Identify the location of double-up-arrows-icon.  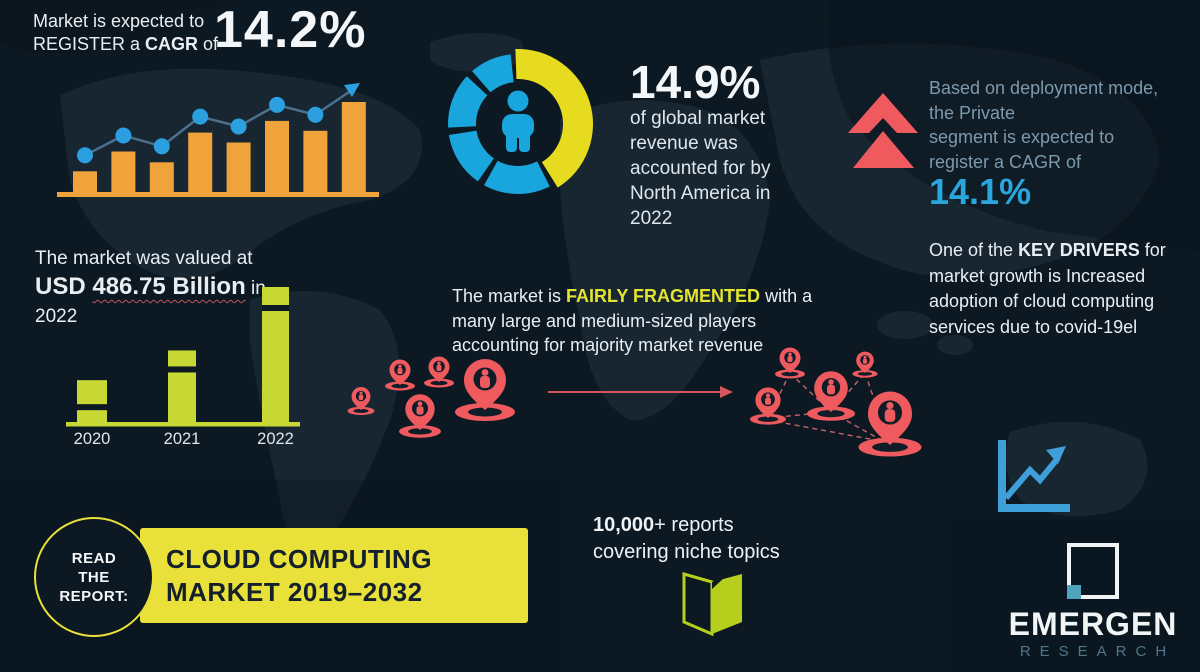
(883, 130).